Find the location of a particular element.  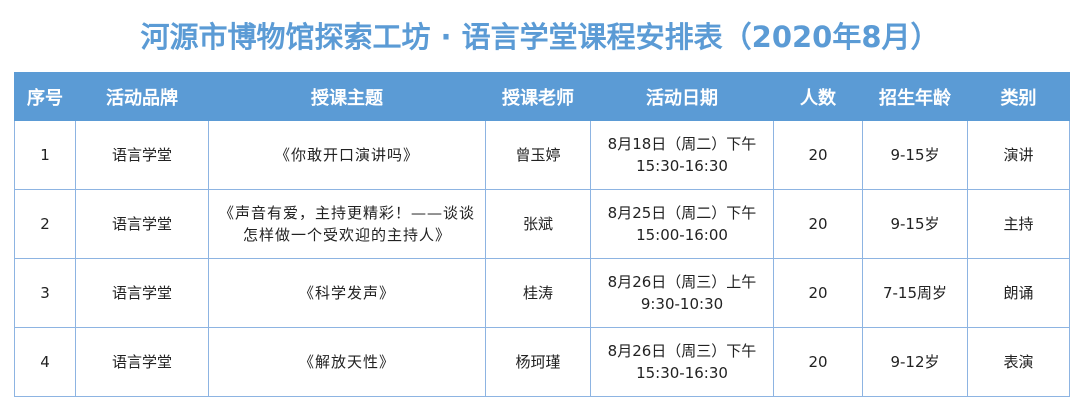

teacher-cell: 杨珂瑾 is located at coordinates (538, 362).